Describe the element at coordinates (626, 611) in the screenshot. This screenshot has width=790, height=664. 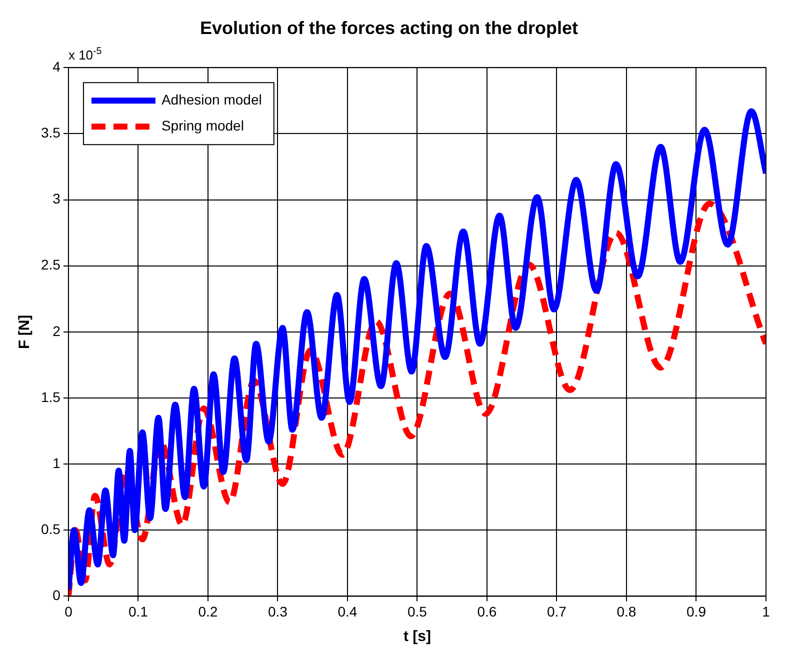
I see `x-tick-label: 0.8` at that location.